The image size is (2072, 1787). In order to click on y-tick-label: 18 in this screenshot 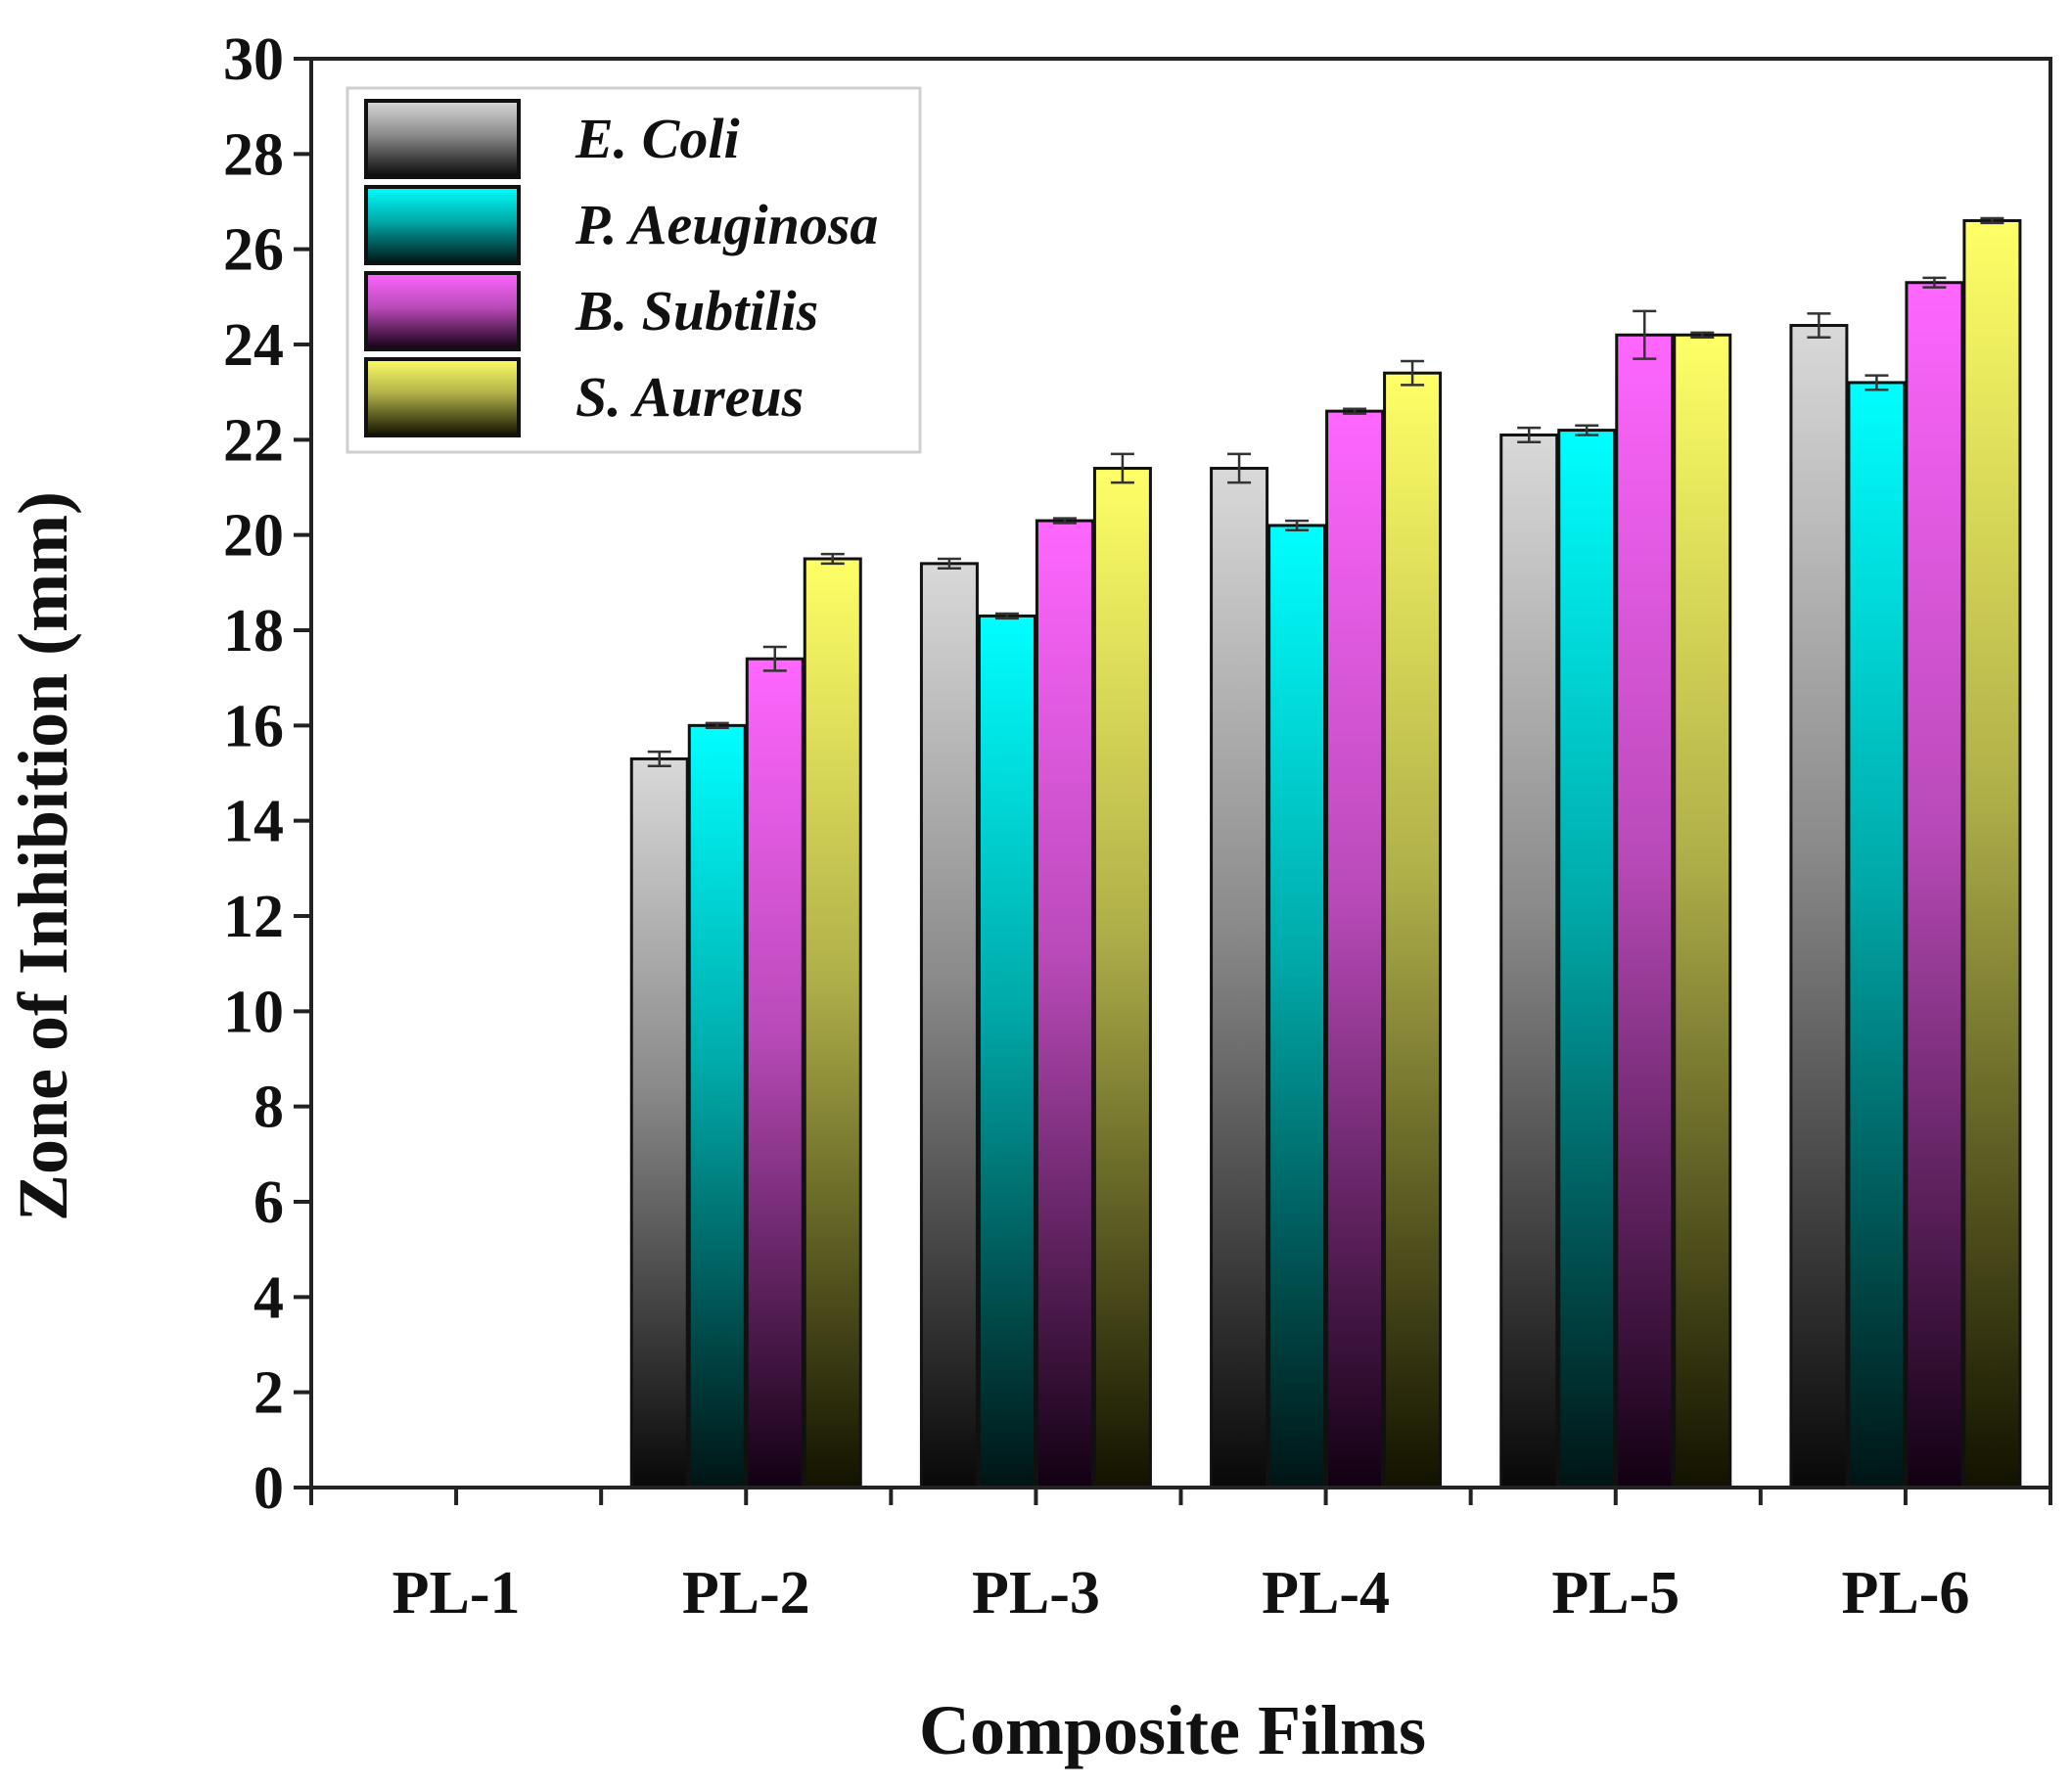, I will do `click(253, 631)`.